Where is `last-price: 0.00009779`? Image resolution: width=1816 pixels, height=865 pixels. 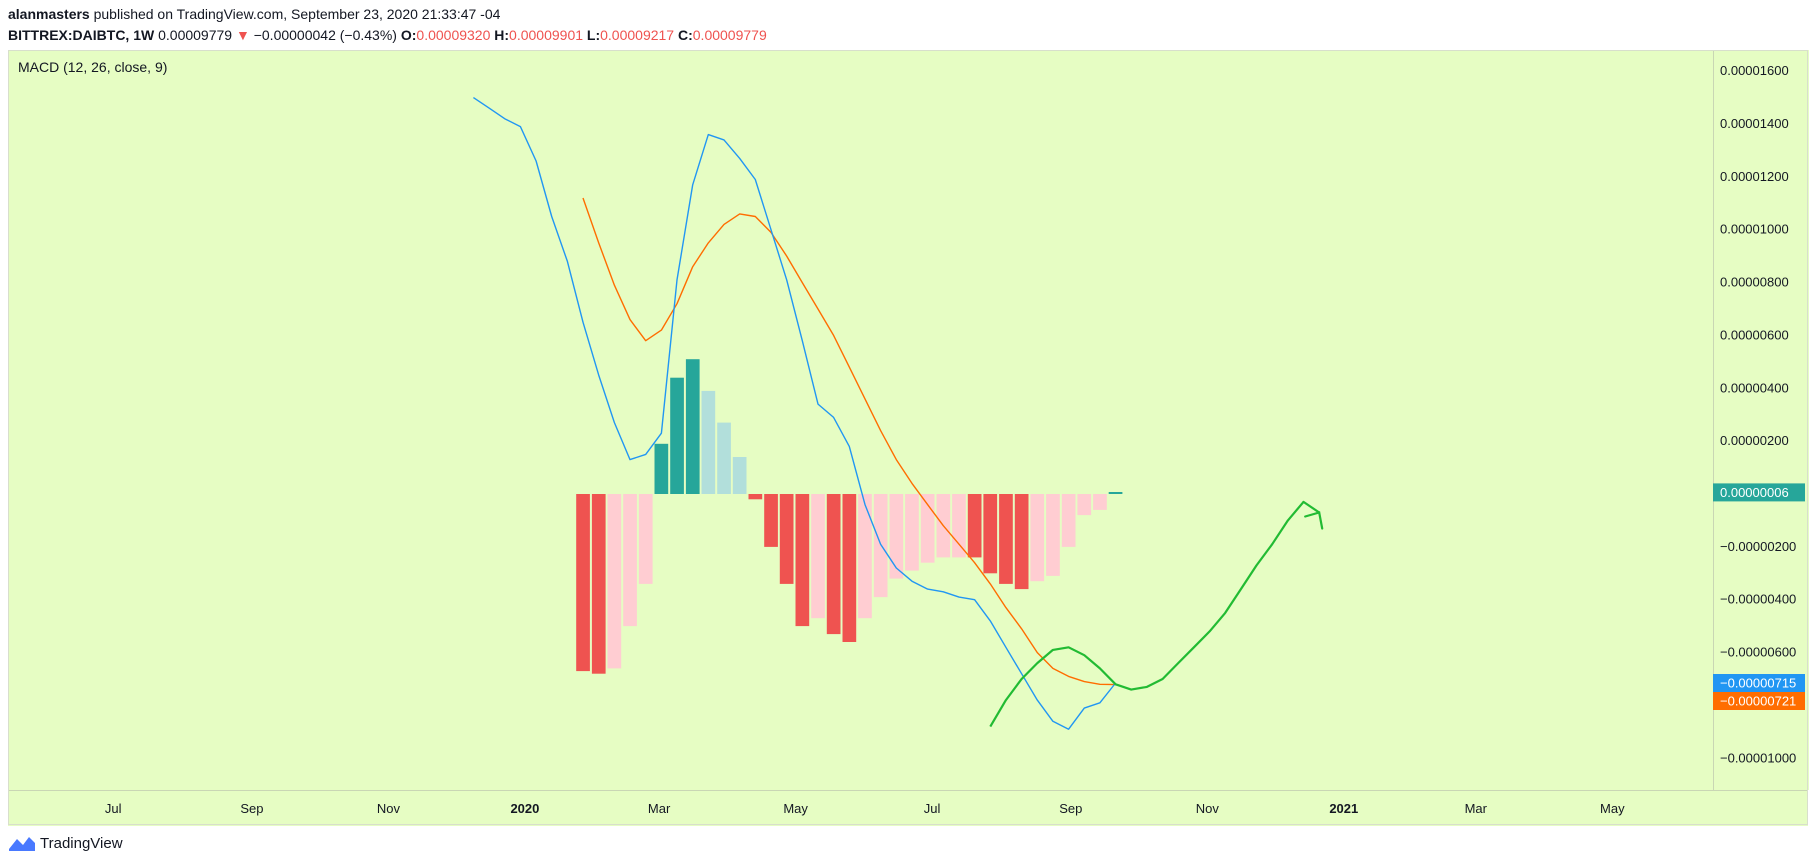
last-price: 0.00009779 is located at coordinates (195, 35).